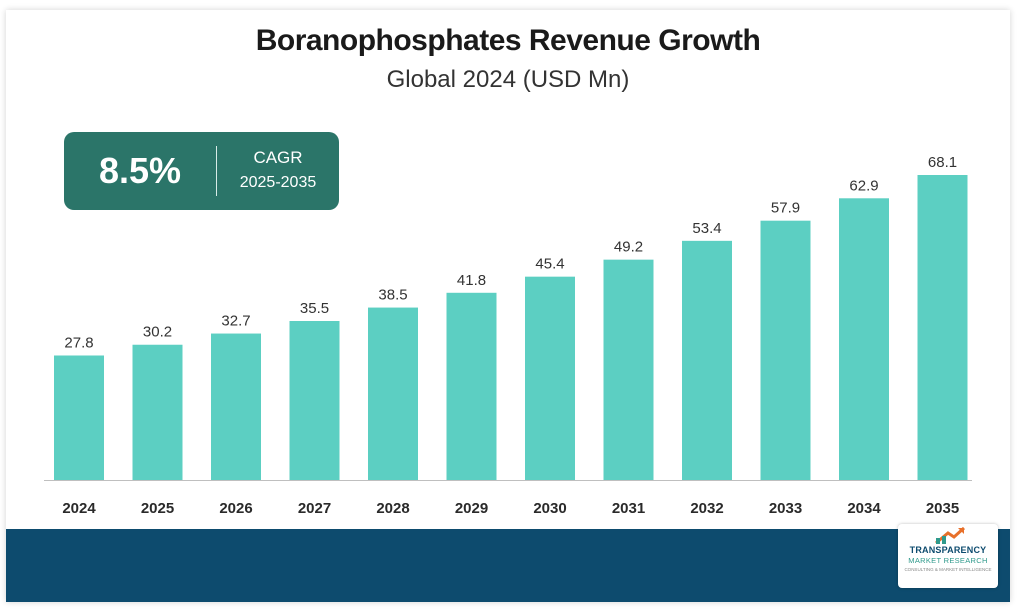 The image size is (1019, 609). I want to click on data-label-2026: 32.7, so click(235, 321).